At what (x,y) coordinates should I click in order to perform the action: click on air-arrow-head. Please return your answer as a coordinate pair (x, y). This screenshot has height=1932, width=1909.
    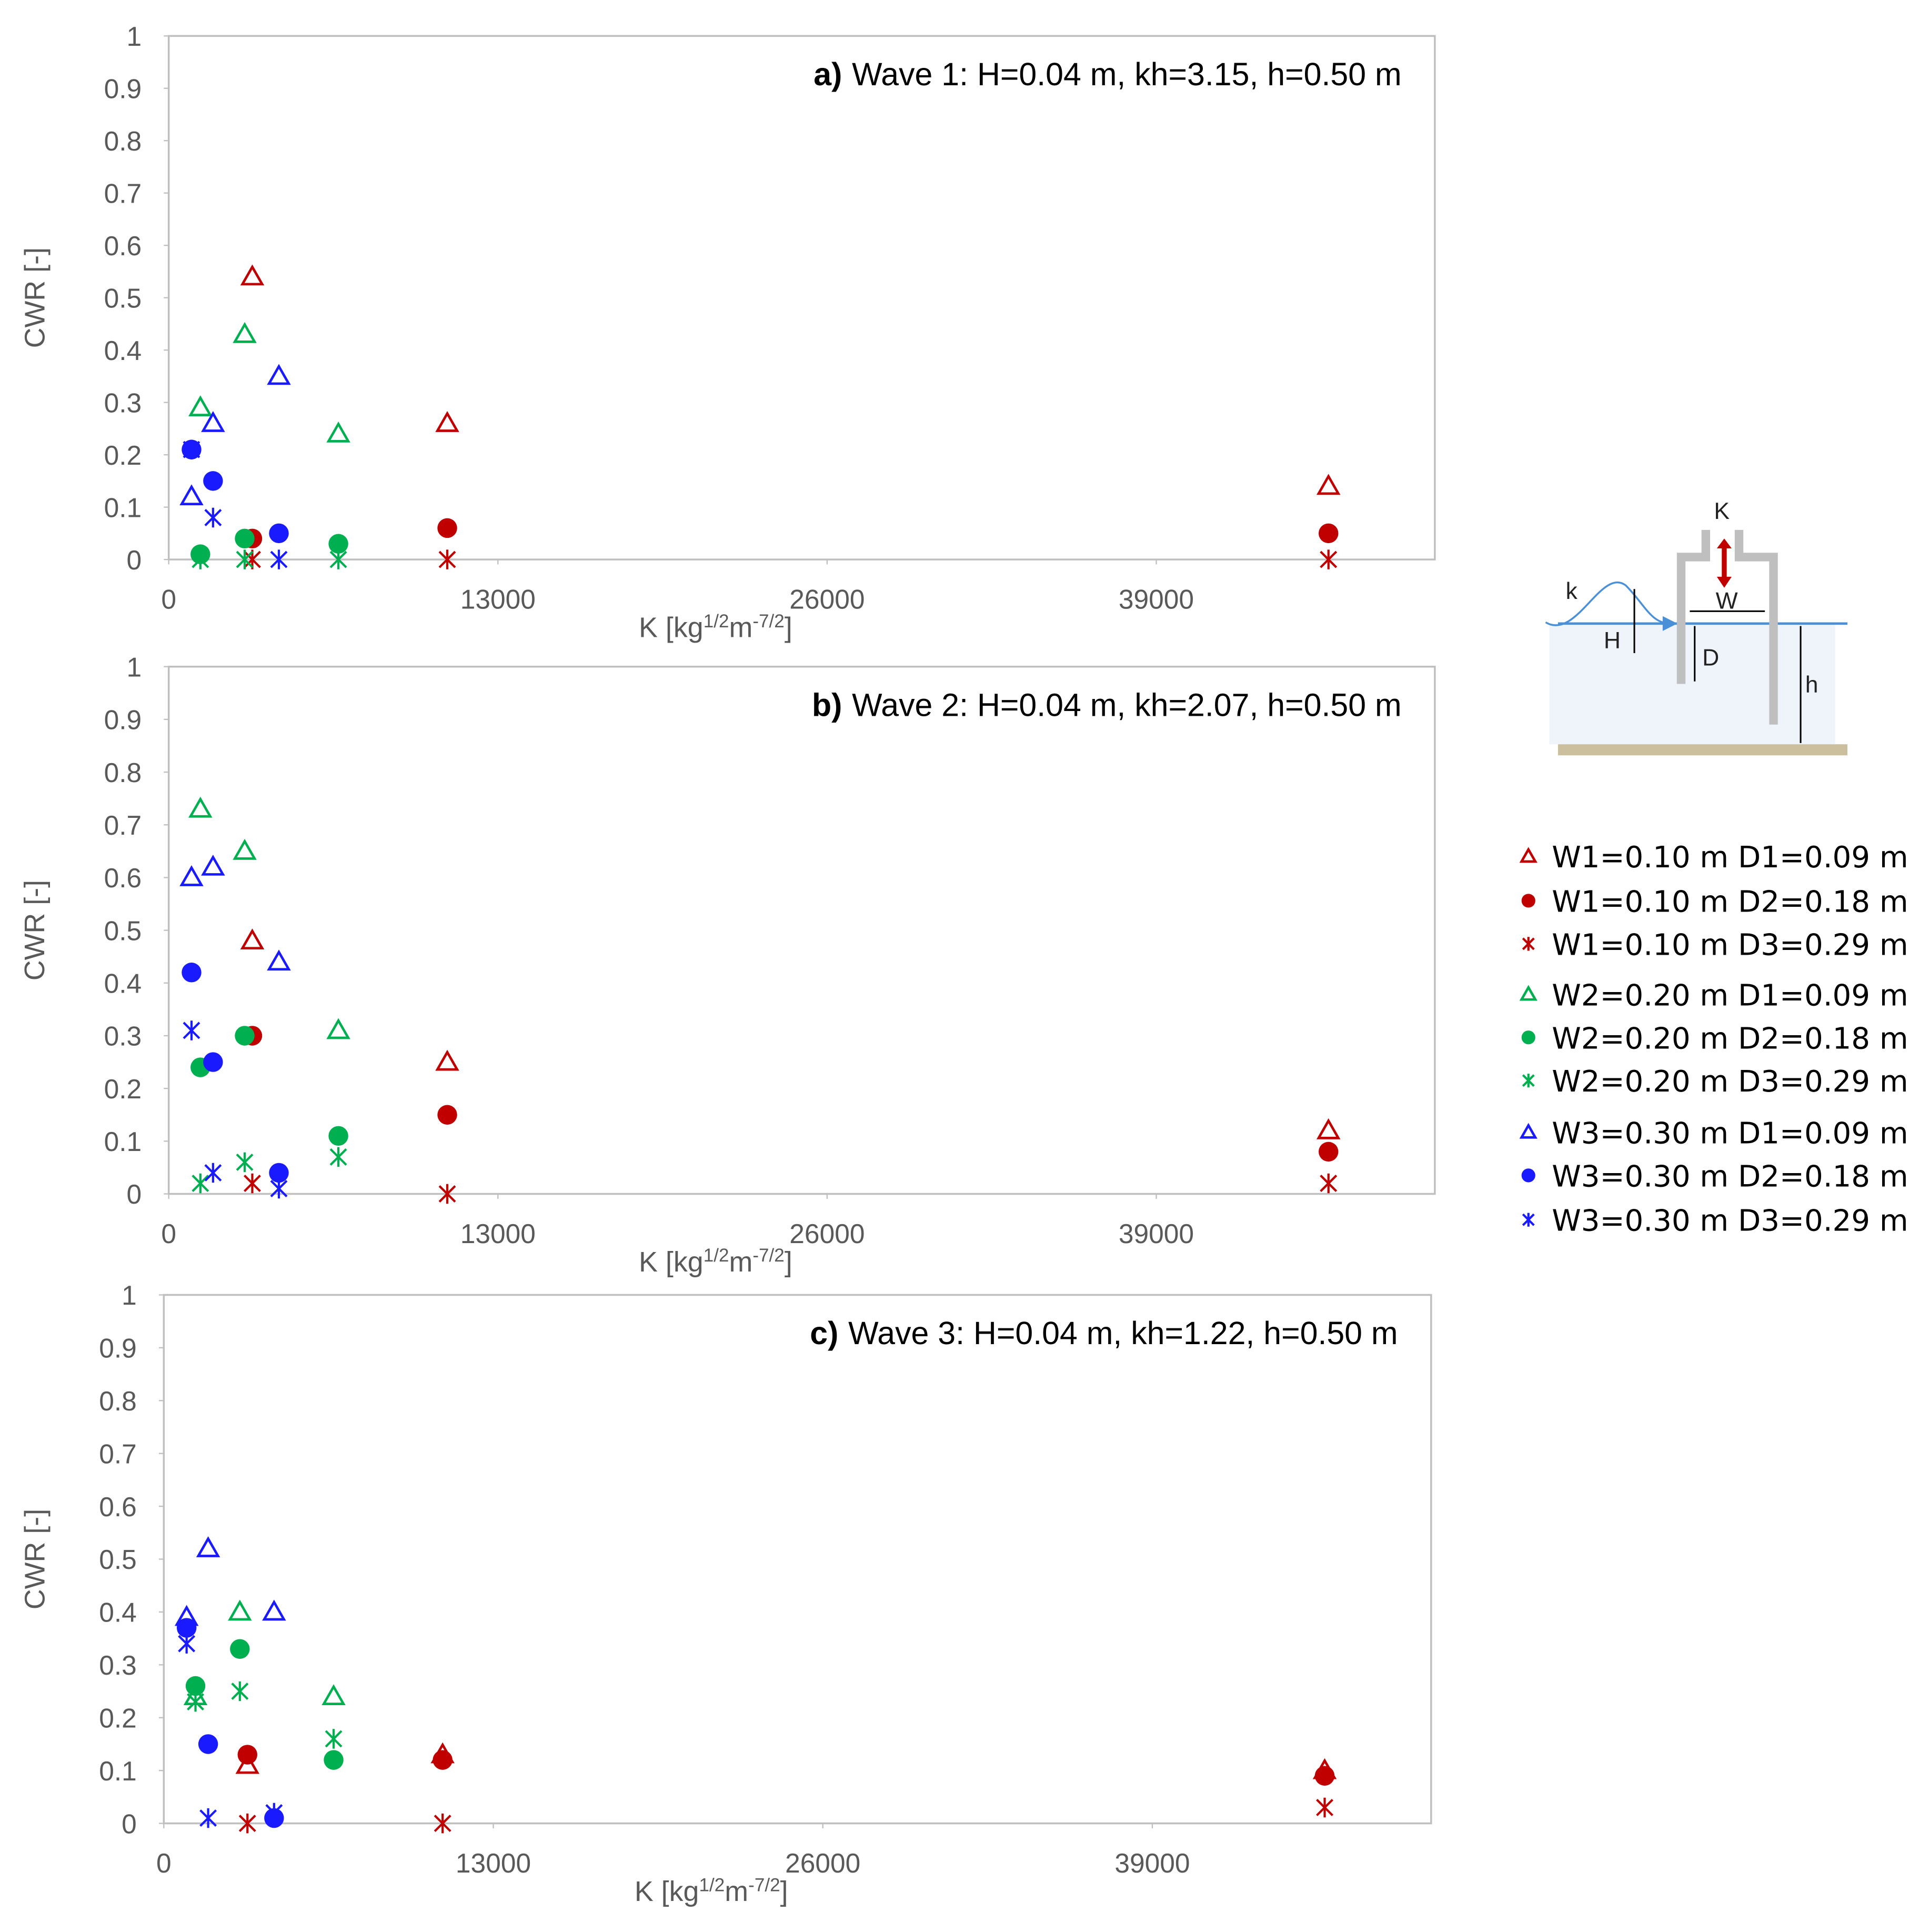
    Looking at the image, I should click on (1724, 582).